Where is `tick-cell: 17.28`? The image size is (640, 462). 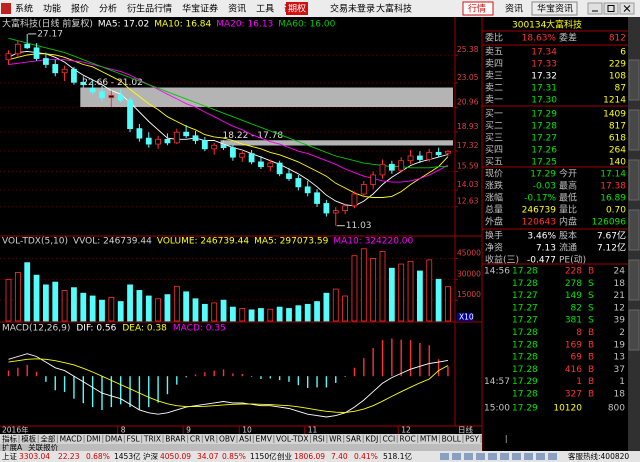
tick-cell: 17.28 is located at coordinates (525, 345).